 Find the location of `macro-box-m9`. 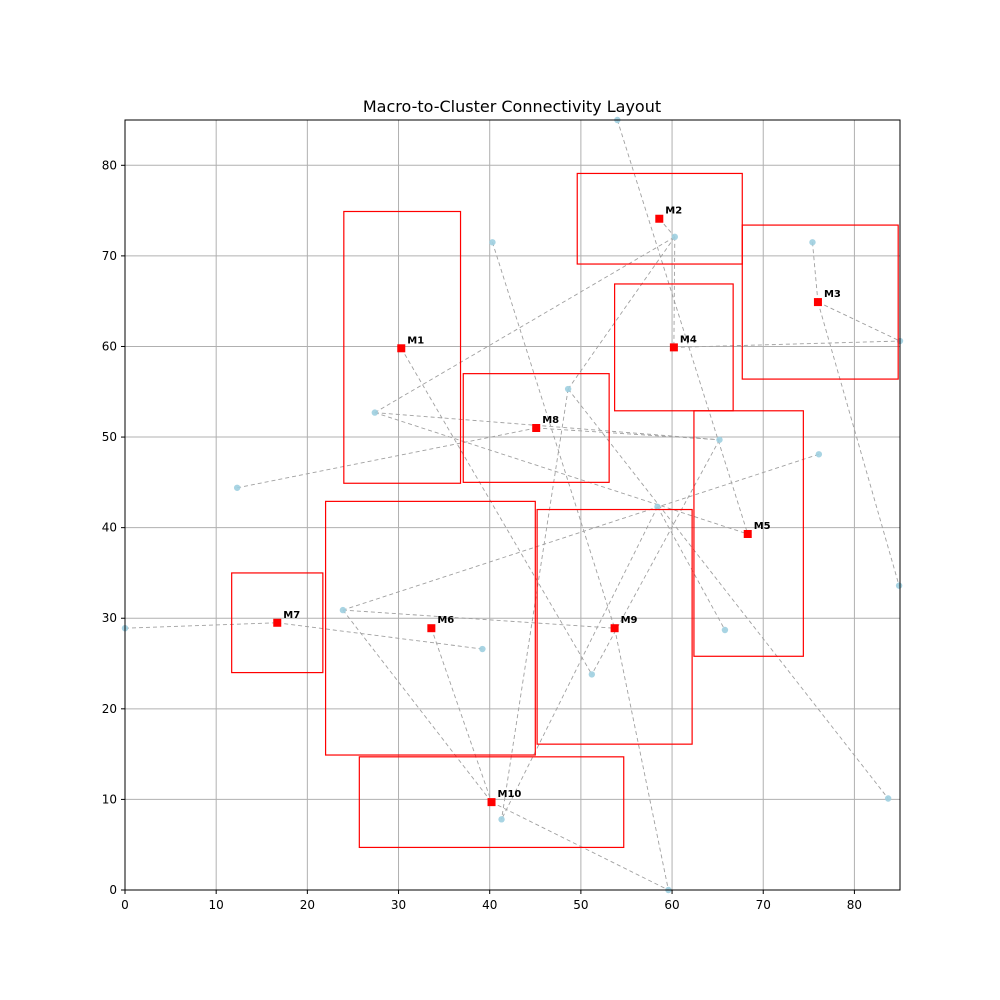

macro-box-m9 is located at coordinates (614, 626).